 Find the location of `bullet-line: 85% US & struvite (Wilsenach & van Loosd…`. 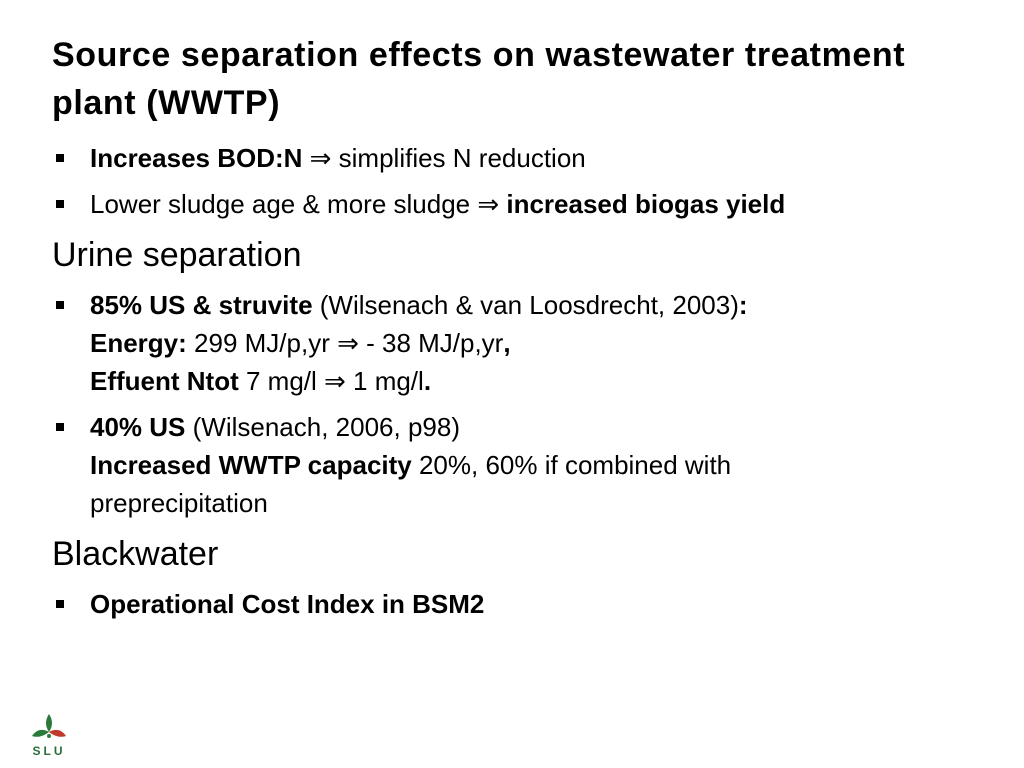

bullet-line: 85% US & struvite (Wilsenach & van Loosd… is located at coordinates (541, 305).